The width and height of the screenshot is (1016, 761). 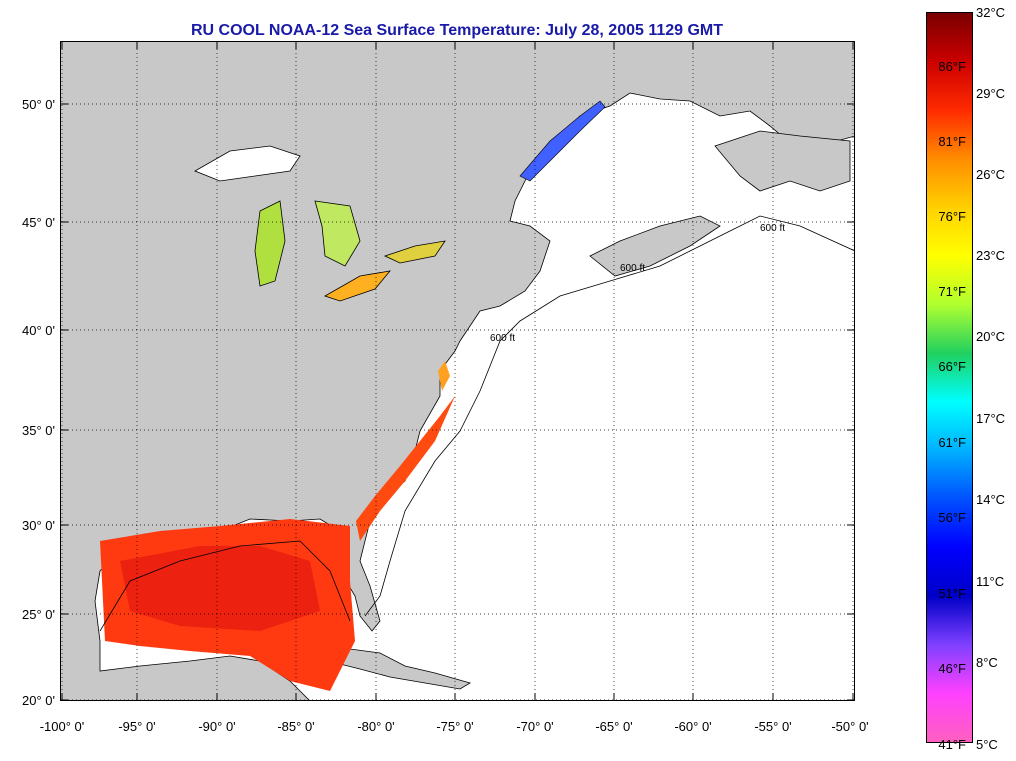 I want to click on colorbar-fahrenheit-label: 81°F, so click(x=952, y=141).